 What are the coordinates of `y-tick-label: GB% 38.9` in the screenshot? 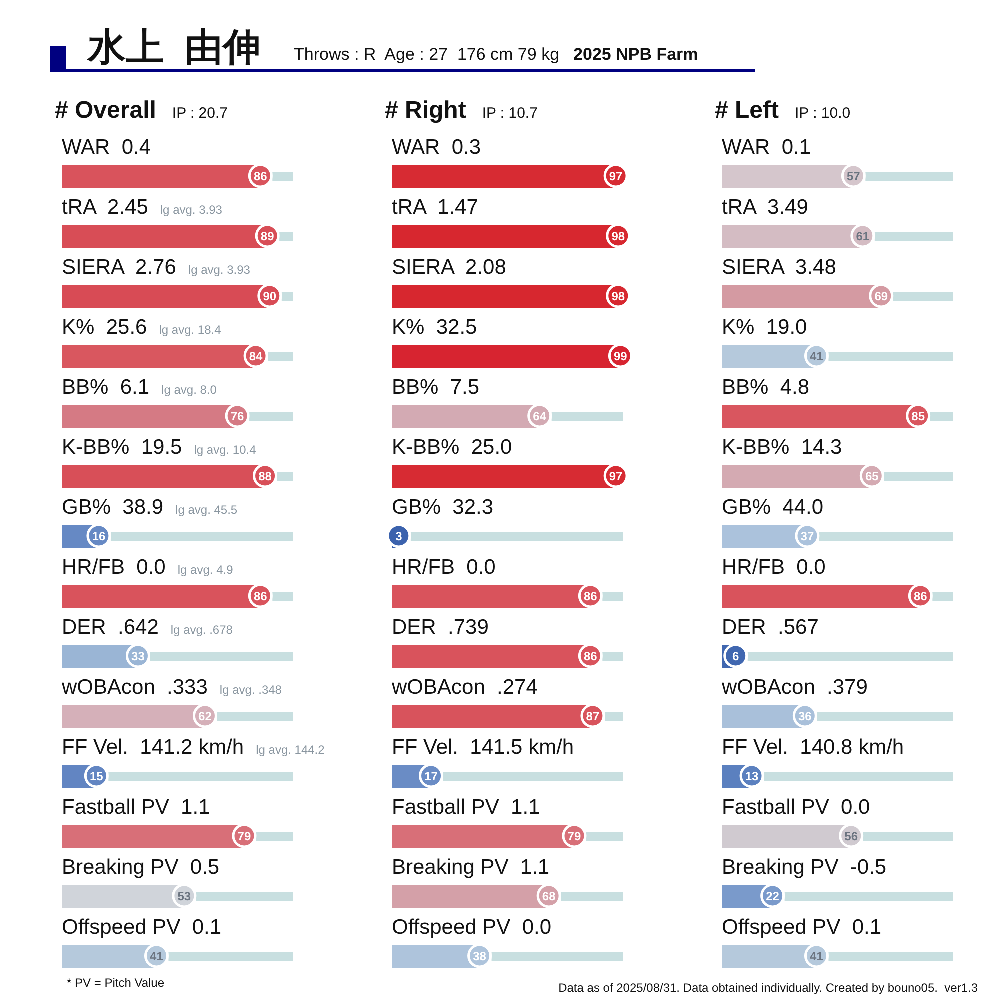 It's located at (113, 507).